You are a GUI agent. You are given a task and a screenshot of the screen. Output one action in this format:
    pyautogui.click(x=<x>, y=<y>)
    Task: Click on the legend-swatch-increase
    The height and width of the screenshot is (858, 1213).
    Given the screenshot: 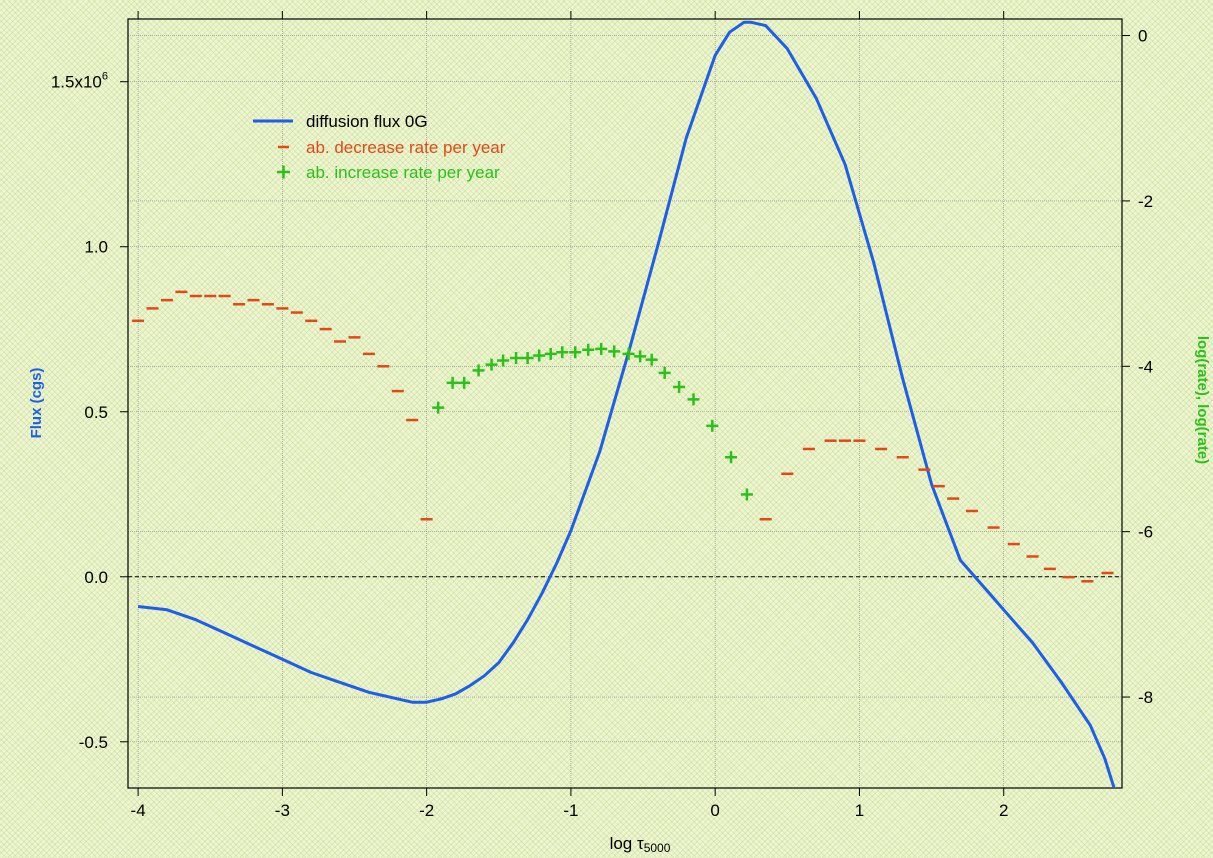 What is the action you would take?
    pyautogui.click(x=283, y=172)
    